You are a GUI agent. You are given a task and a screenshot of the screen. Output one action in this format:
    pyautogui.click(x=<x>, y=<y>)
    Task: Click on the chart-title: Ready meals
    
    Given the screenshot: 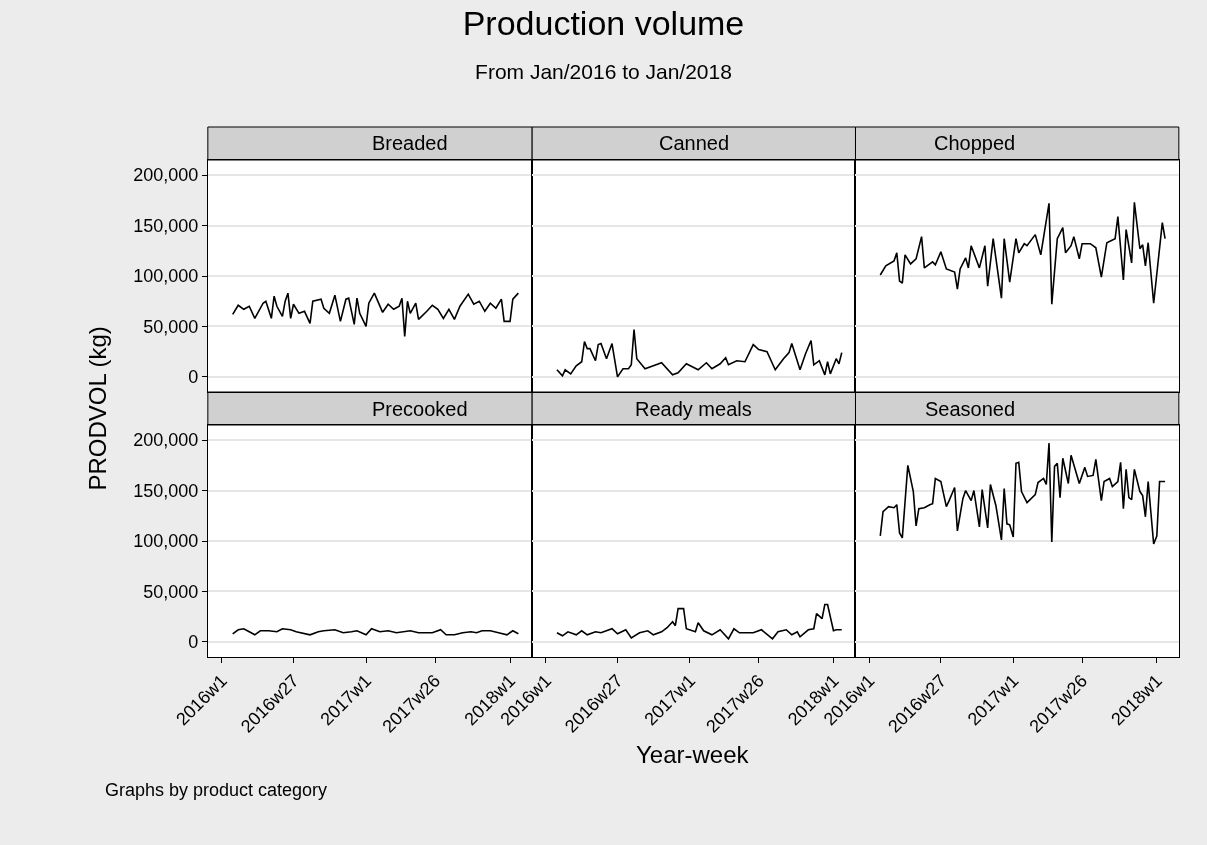 What is the action you would take?
    pyautogui.click(x=693, y=409)
    